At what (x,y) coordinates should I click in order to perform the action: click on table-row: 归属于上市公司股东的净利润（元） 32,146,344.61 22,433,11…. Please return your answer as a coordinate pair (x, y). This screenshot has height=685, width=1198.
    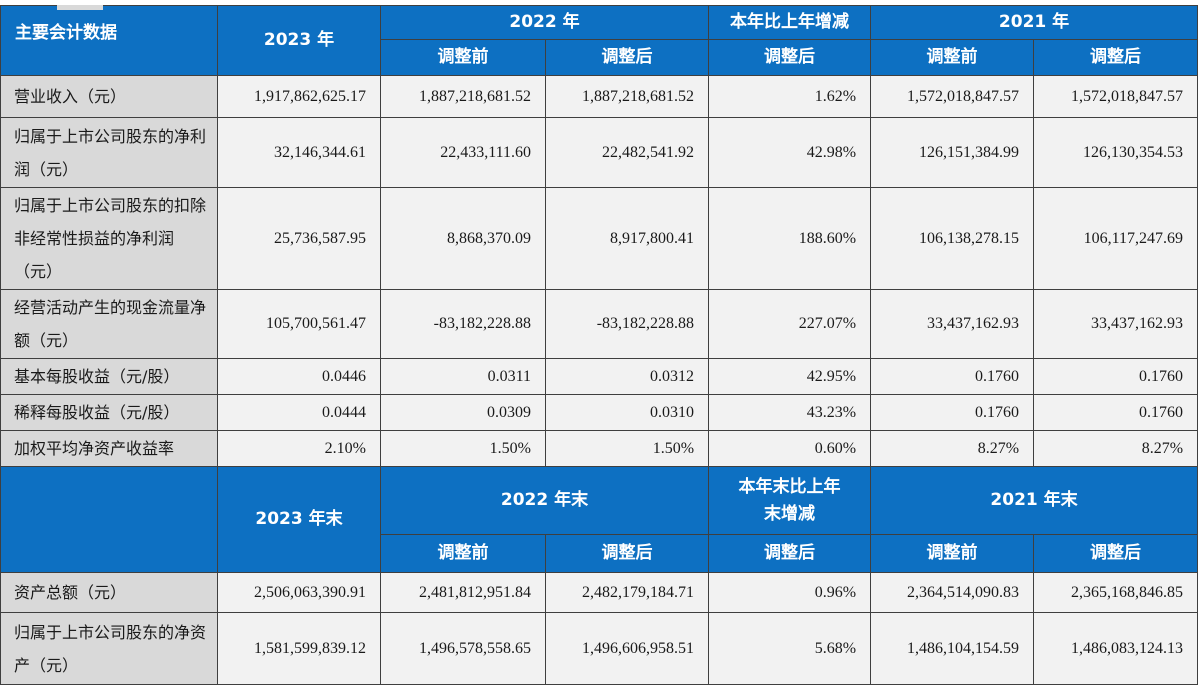
    Looking at the image, I should click on (599, 152).